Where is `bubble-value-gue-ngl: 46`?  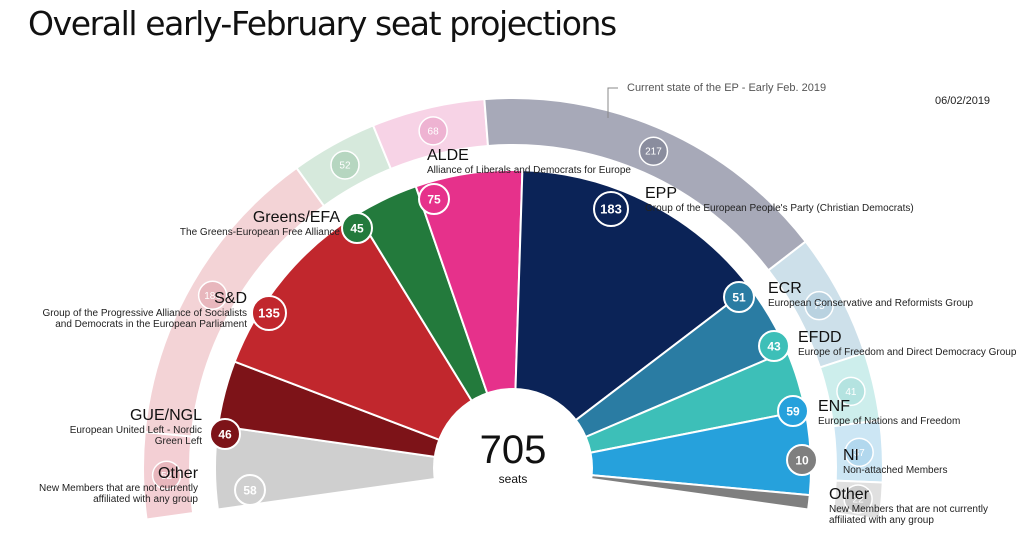 bubble-value-gue-ngl: 46 is located at coordinates (225, 435).